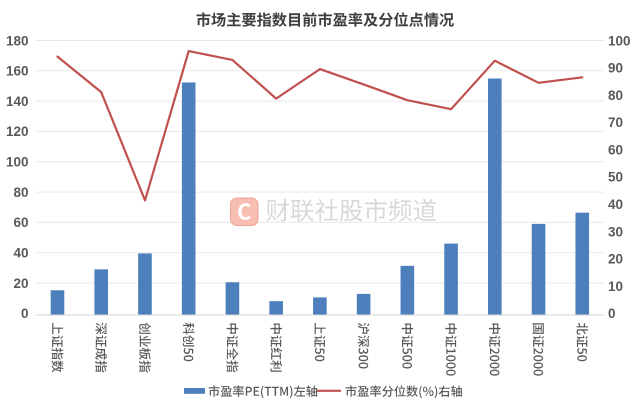 This screenshot has height=413, width=640. Describe the element at coordinates (615, 177) in the screenshot. I see `svg-text: 50` at that location.